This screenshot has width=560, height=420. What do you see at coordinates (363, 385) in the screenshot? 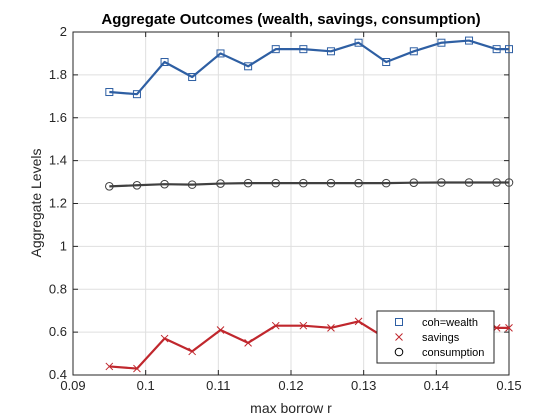
I see `x-tick-label: 0.13` at bounding box center [363, 385].